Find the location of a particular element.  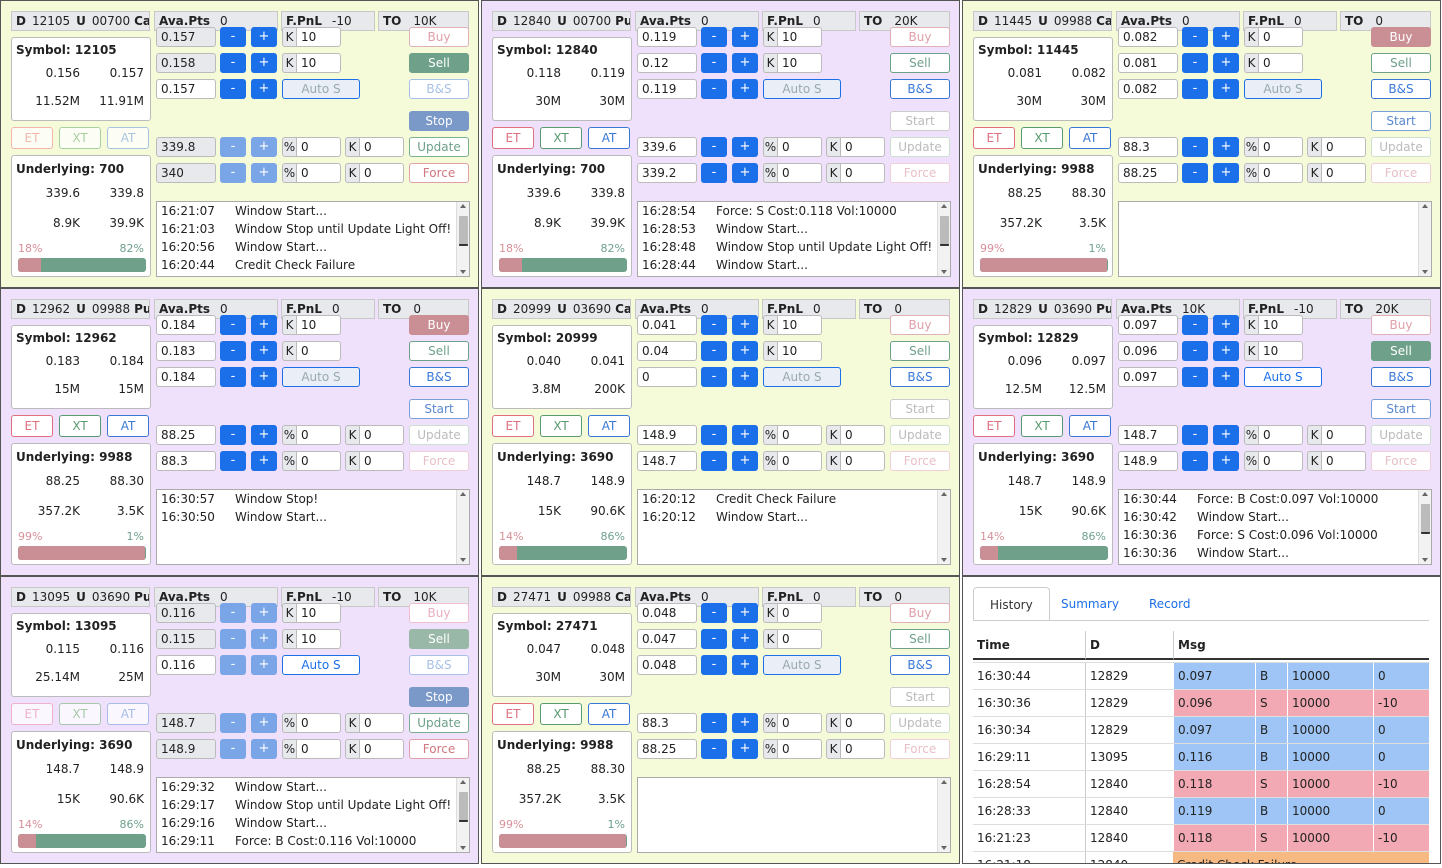

order-price-input: 0.12 is located at coordinates (667, 63).